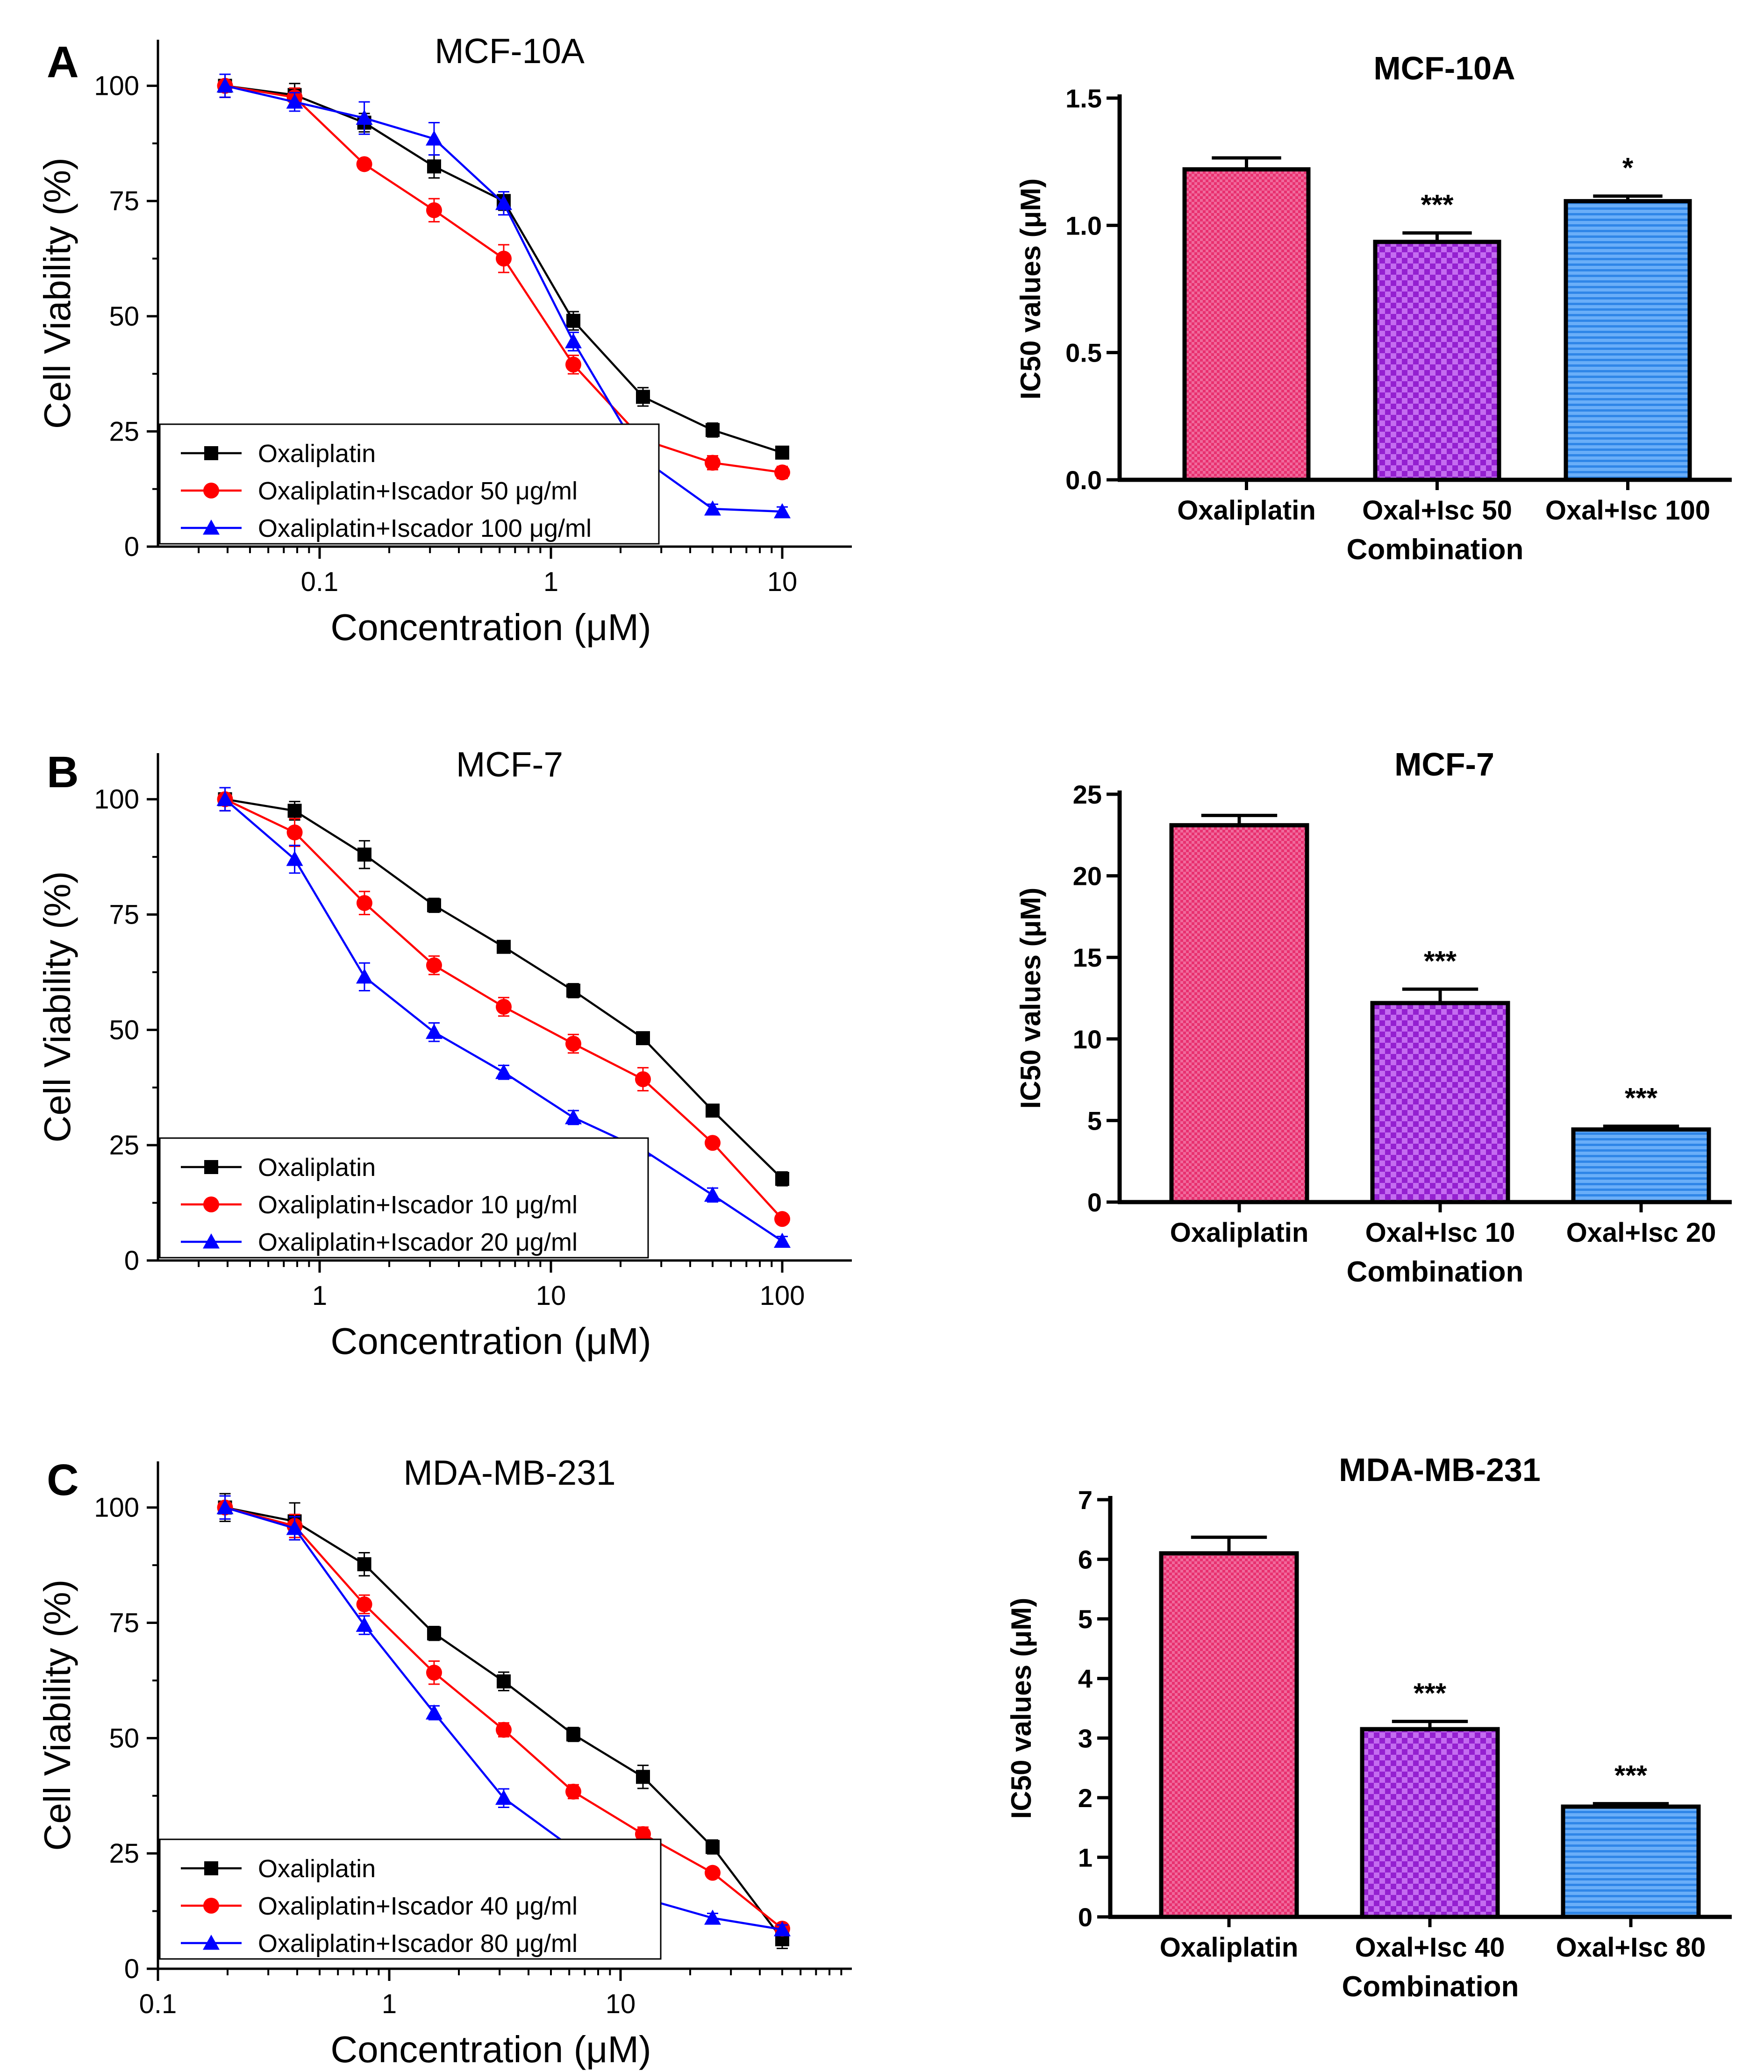 This screenshot has width=1764, height=2072. What do you see at coordinates (1087, 957) in the screenshot?
I see `y-tick-label: 15` at bounding box center [1087, 957].